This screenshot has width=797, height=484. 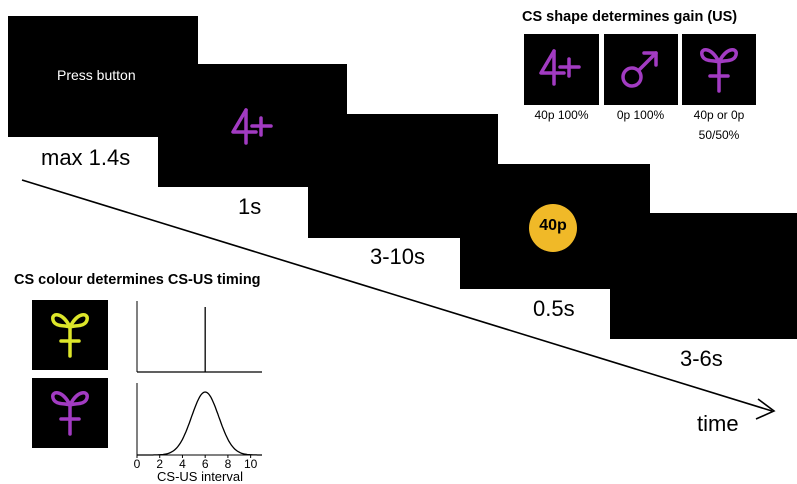 I want to click on cs-shape-caption-1: 40p 100%, so click(x=561, y=115).